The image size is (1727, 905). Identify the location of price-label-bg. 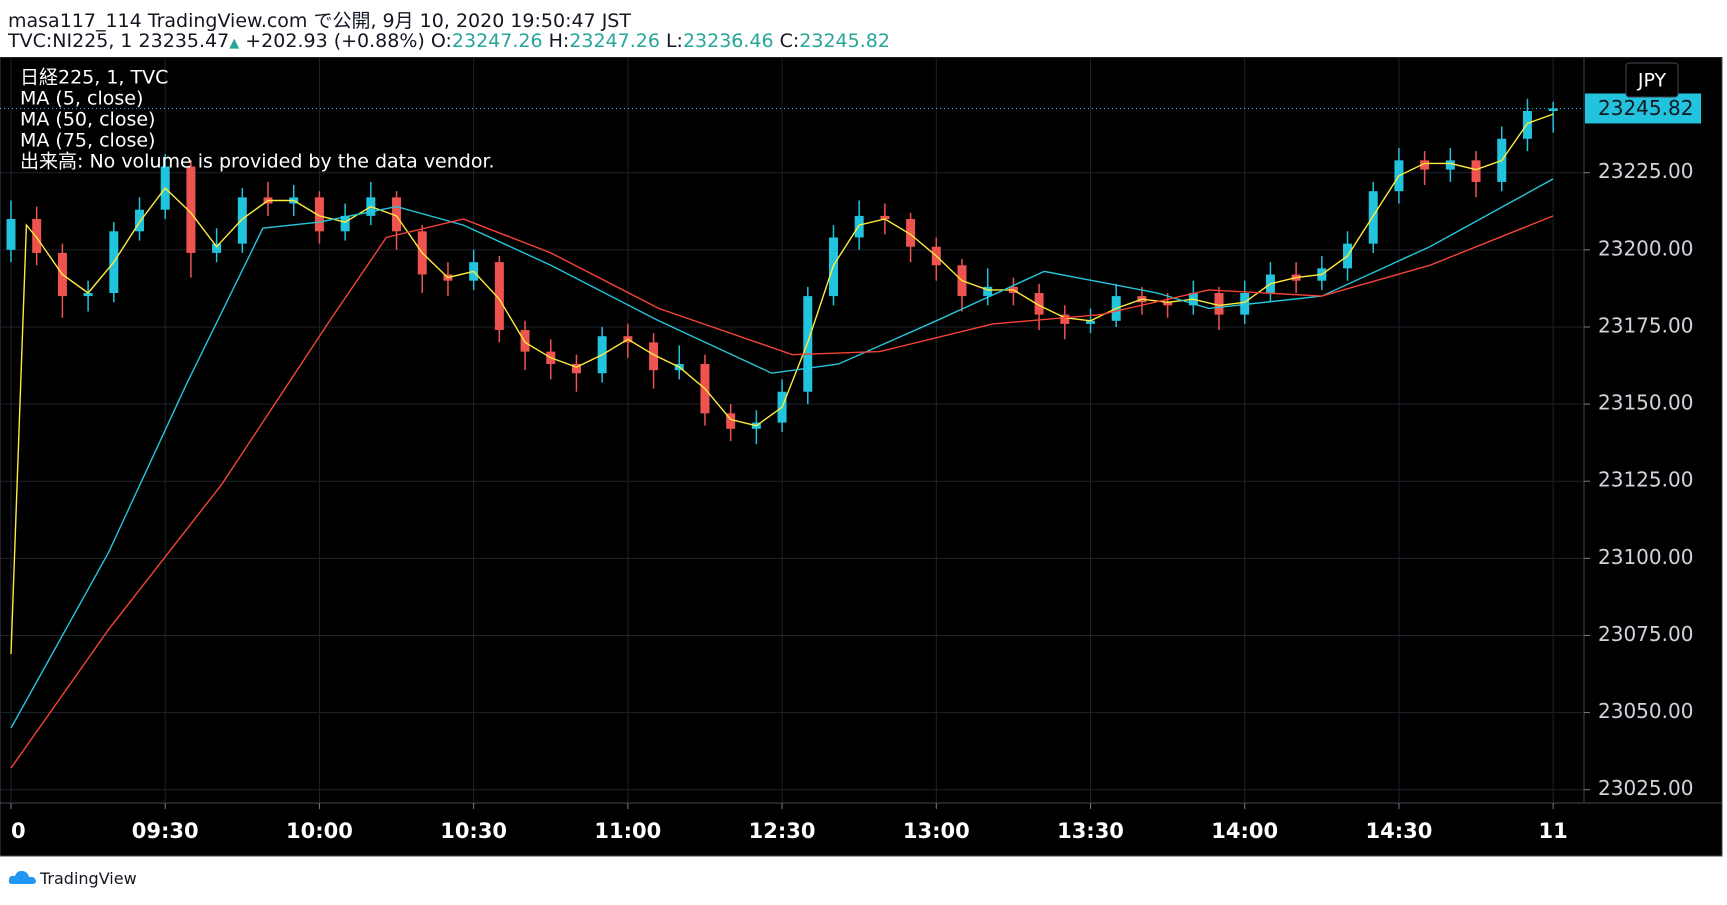
(1643, 108).